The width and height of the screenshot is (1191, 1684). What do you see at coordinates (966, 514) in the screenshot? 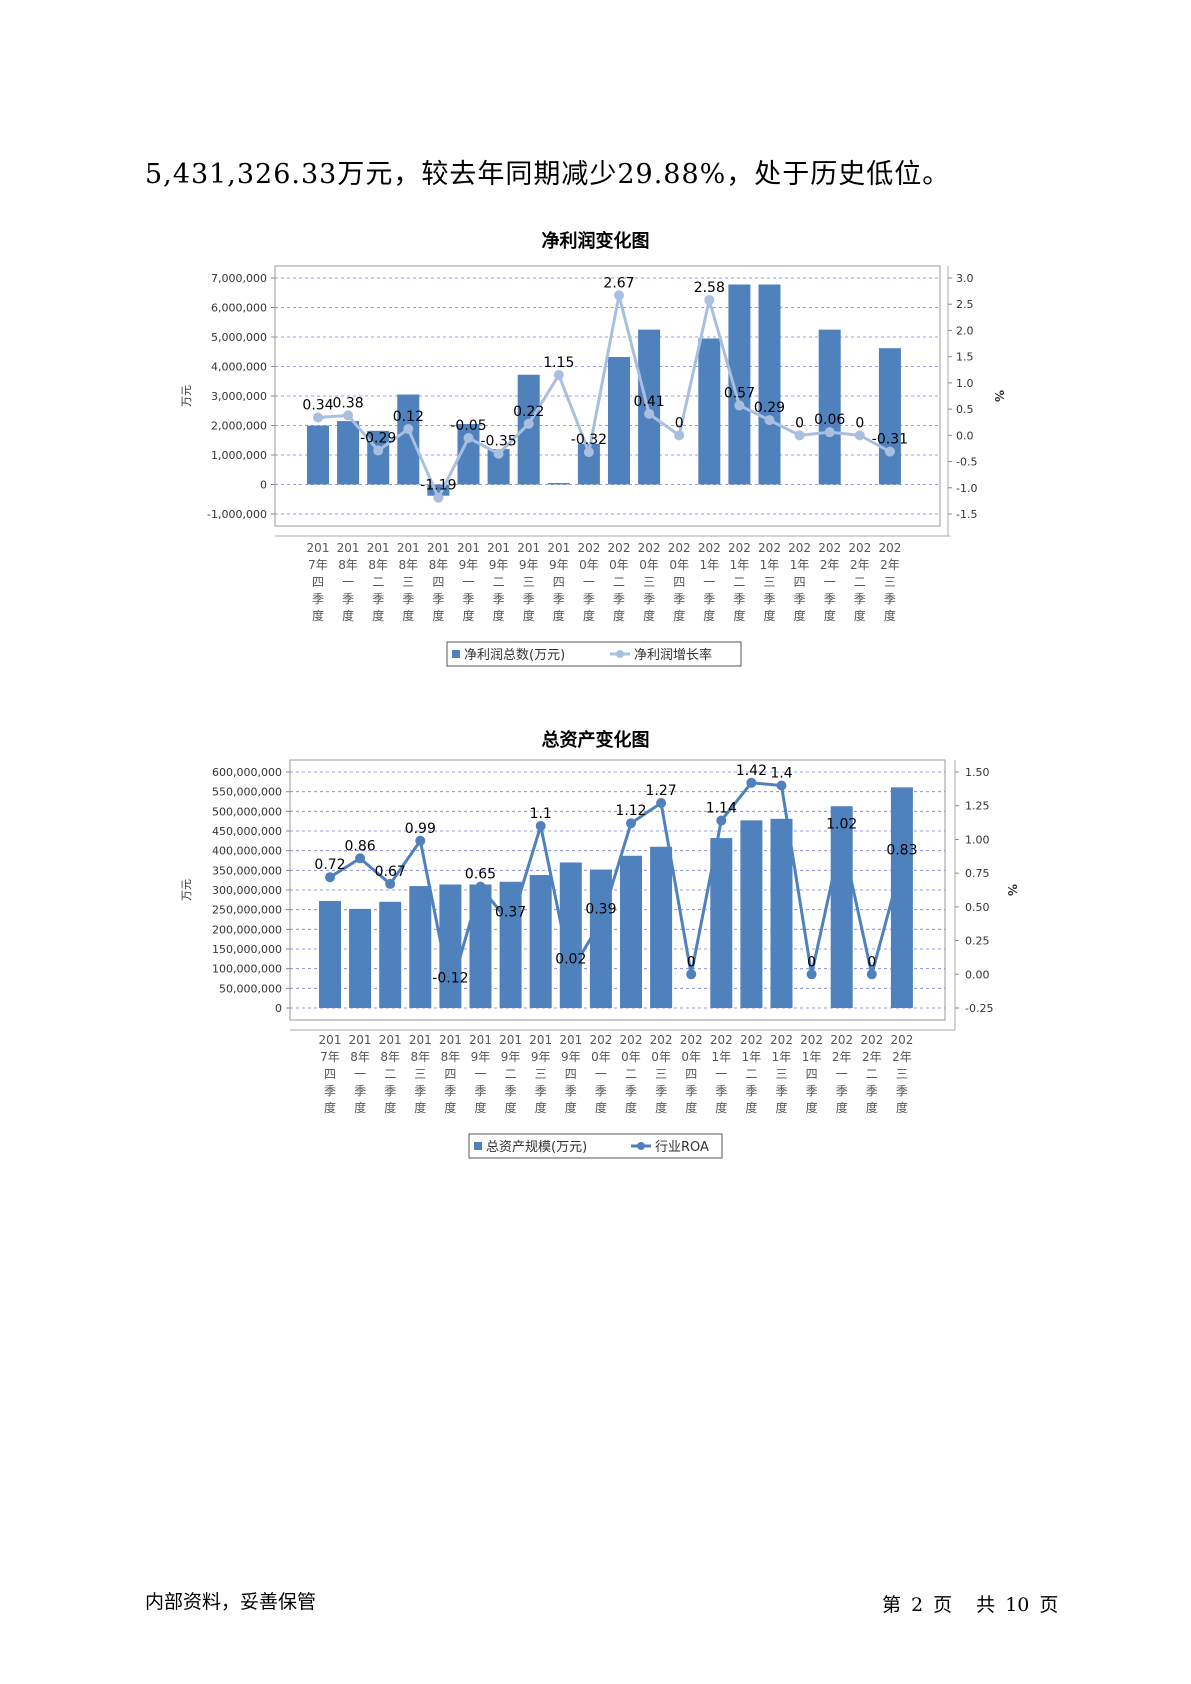
I see `y2-tick-label: -1.5` at bounding box center [966, 514].